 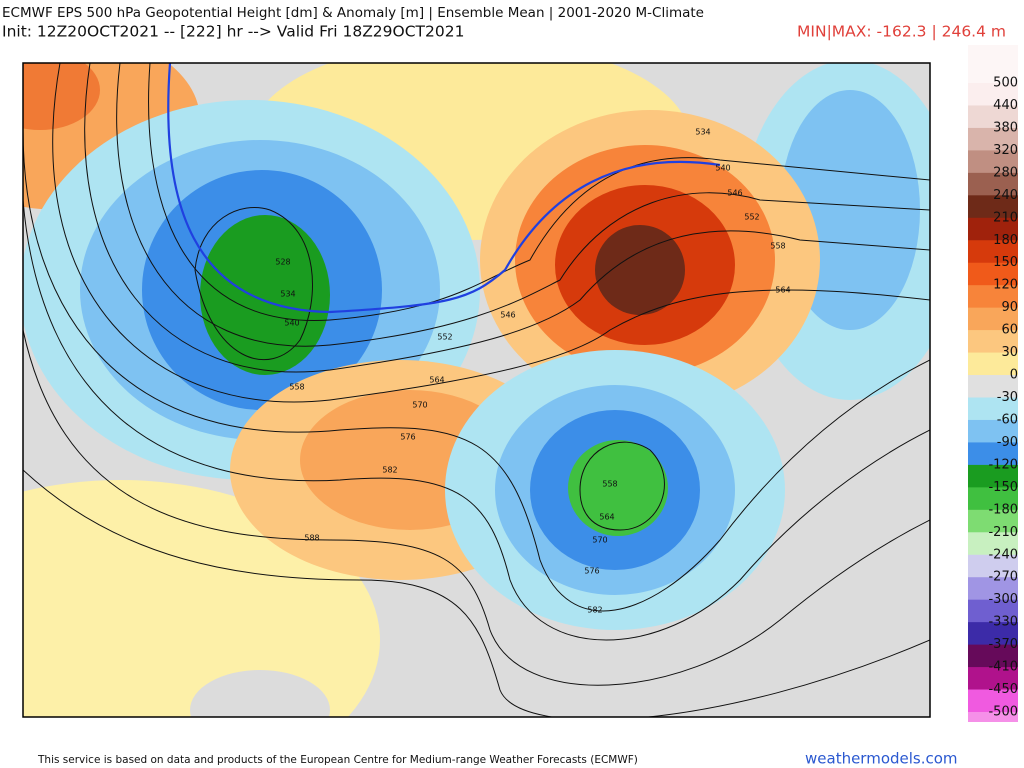 What do you see at coordinates (1005, 150) in the screenshot?
I see `colorbar-label: 320` at bounding box center [1005, 150].